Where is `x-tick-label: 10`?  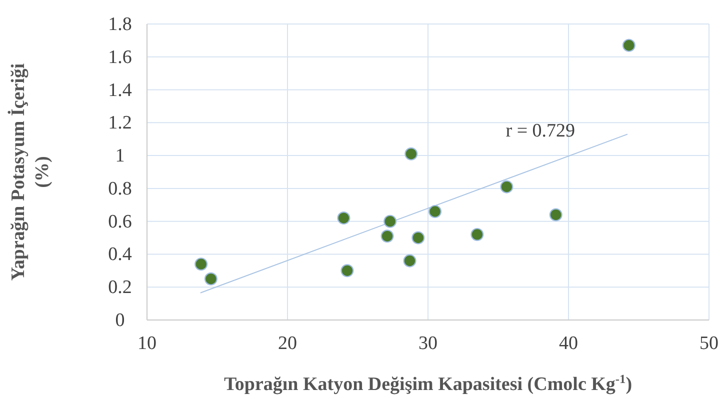 x-tick-label: 10 is located at coordinates (147, 343).